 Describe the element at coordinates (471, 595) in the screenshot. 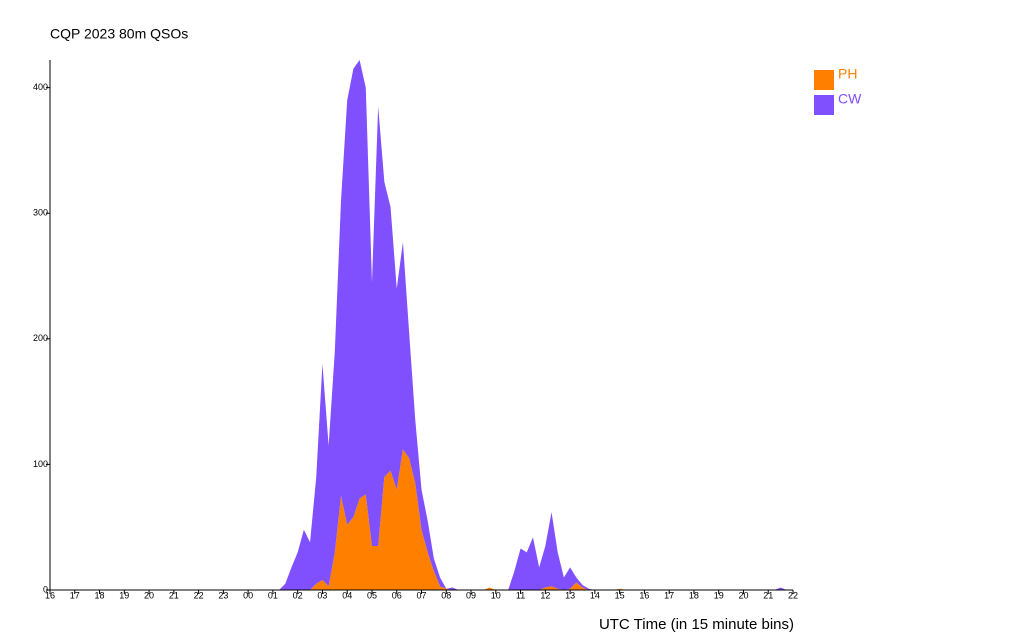

I see `x-tick-label: 09` at that location.